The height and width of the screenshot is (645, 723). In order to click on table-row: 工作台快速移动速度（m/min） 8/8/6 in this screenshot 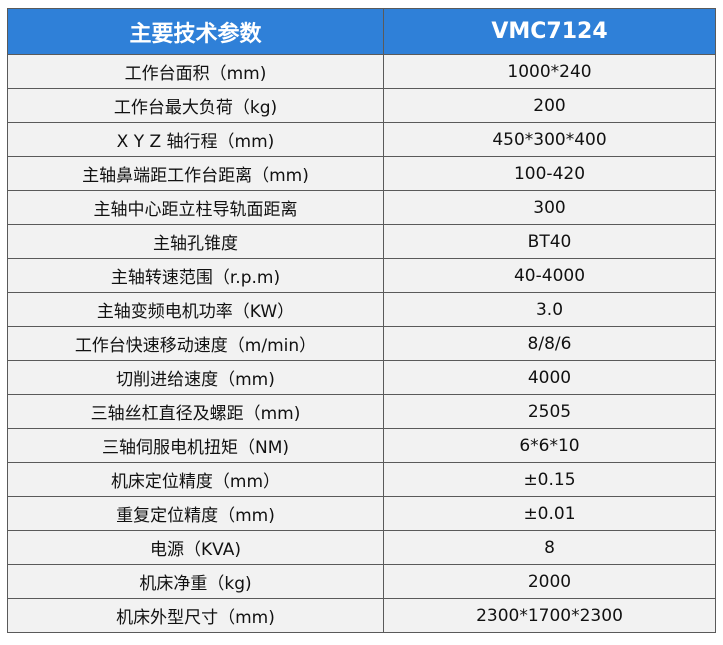, I will do `click(361, 343)`.